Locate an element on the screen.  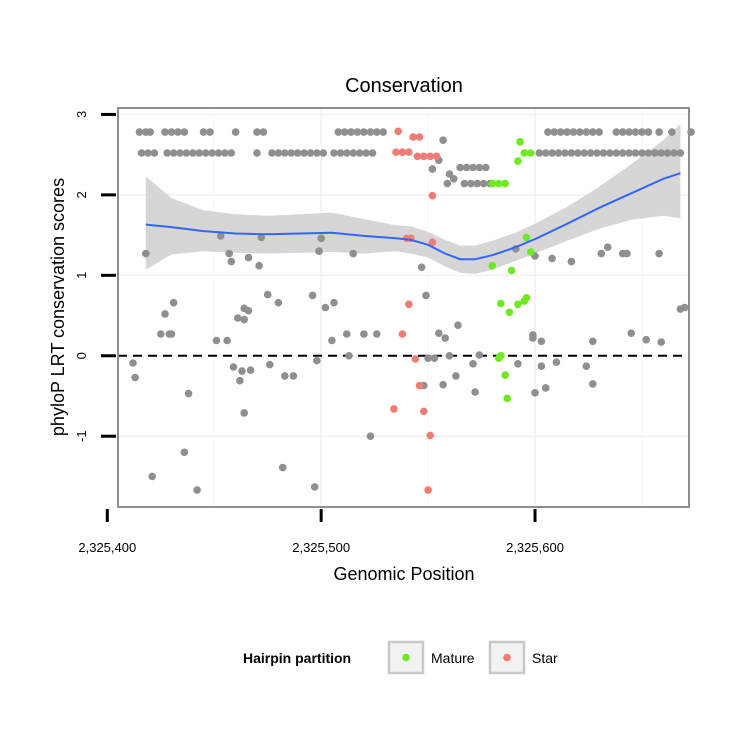
confidence-ribbon is located at coordinates (413, 199).